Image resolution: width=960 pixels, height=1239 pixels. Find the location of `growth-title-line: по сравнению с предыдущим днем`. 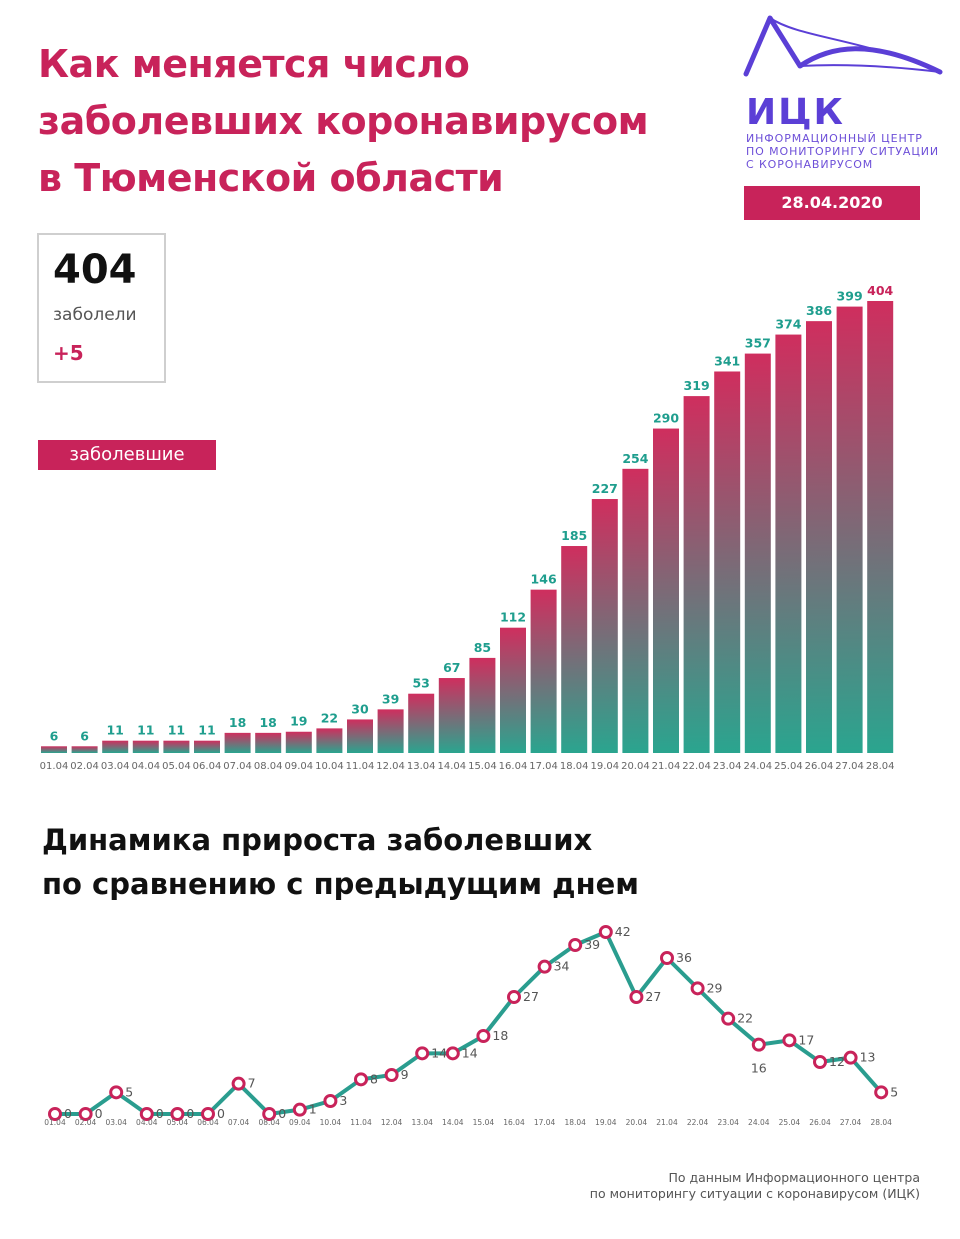

growth-title-line: по сравнению с предыдущим днем is located at coordinates (341, 884).